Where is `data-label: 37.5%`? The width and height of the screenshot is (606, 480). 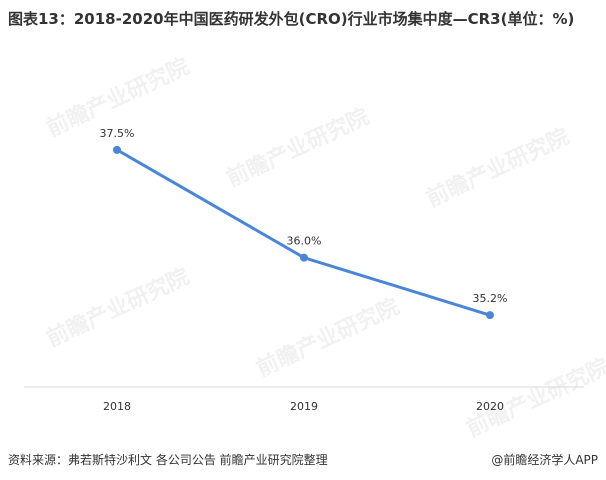 data-label: 37.5% is located at coordinates (117, 133).